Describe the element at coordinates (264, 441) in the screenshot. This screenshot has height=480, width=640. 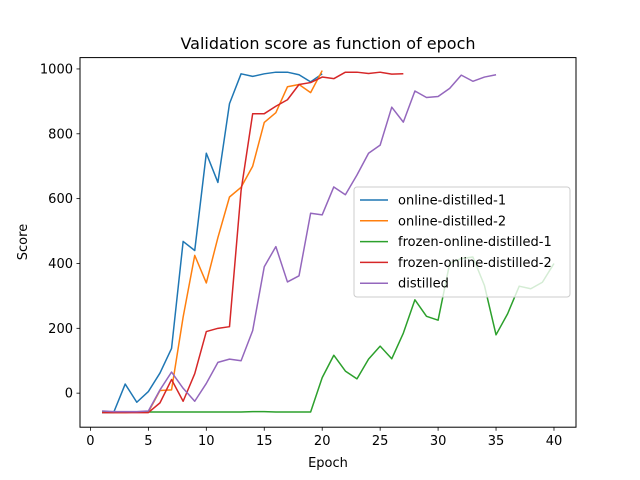
I see `x-tick-label: 15` at that location.